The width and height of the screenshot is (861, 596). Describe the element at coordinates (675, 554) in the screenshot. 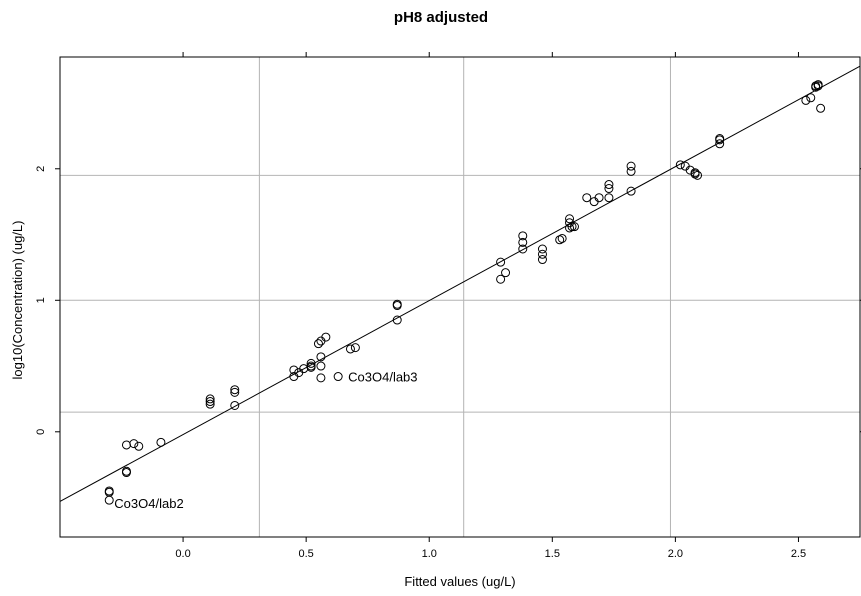

I see `x-tick-label: 2.0` at that location.